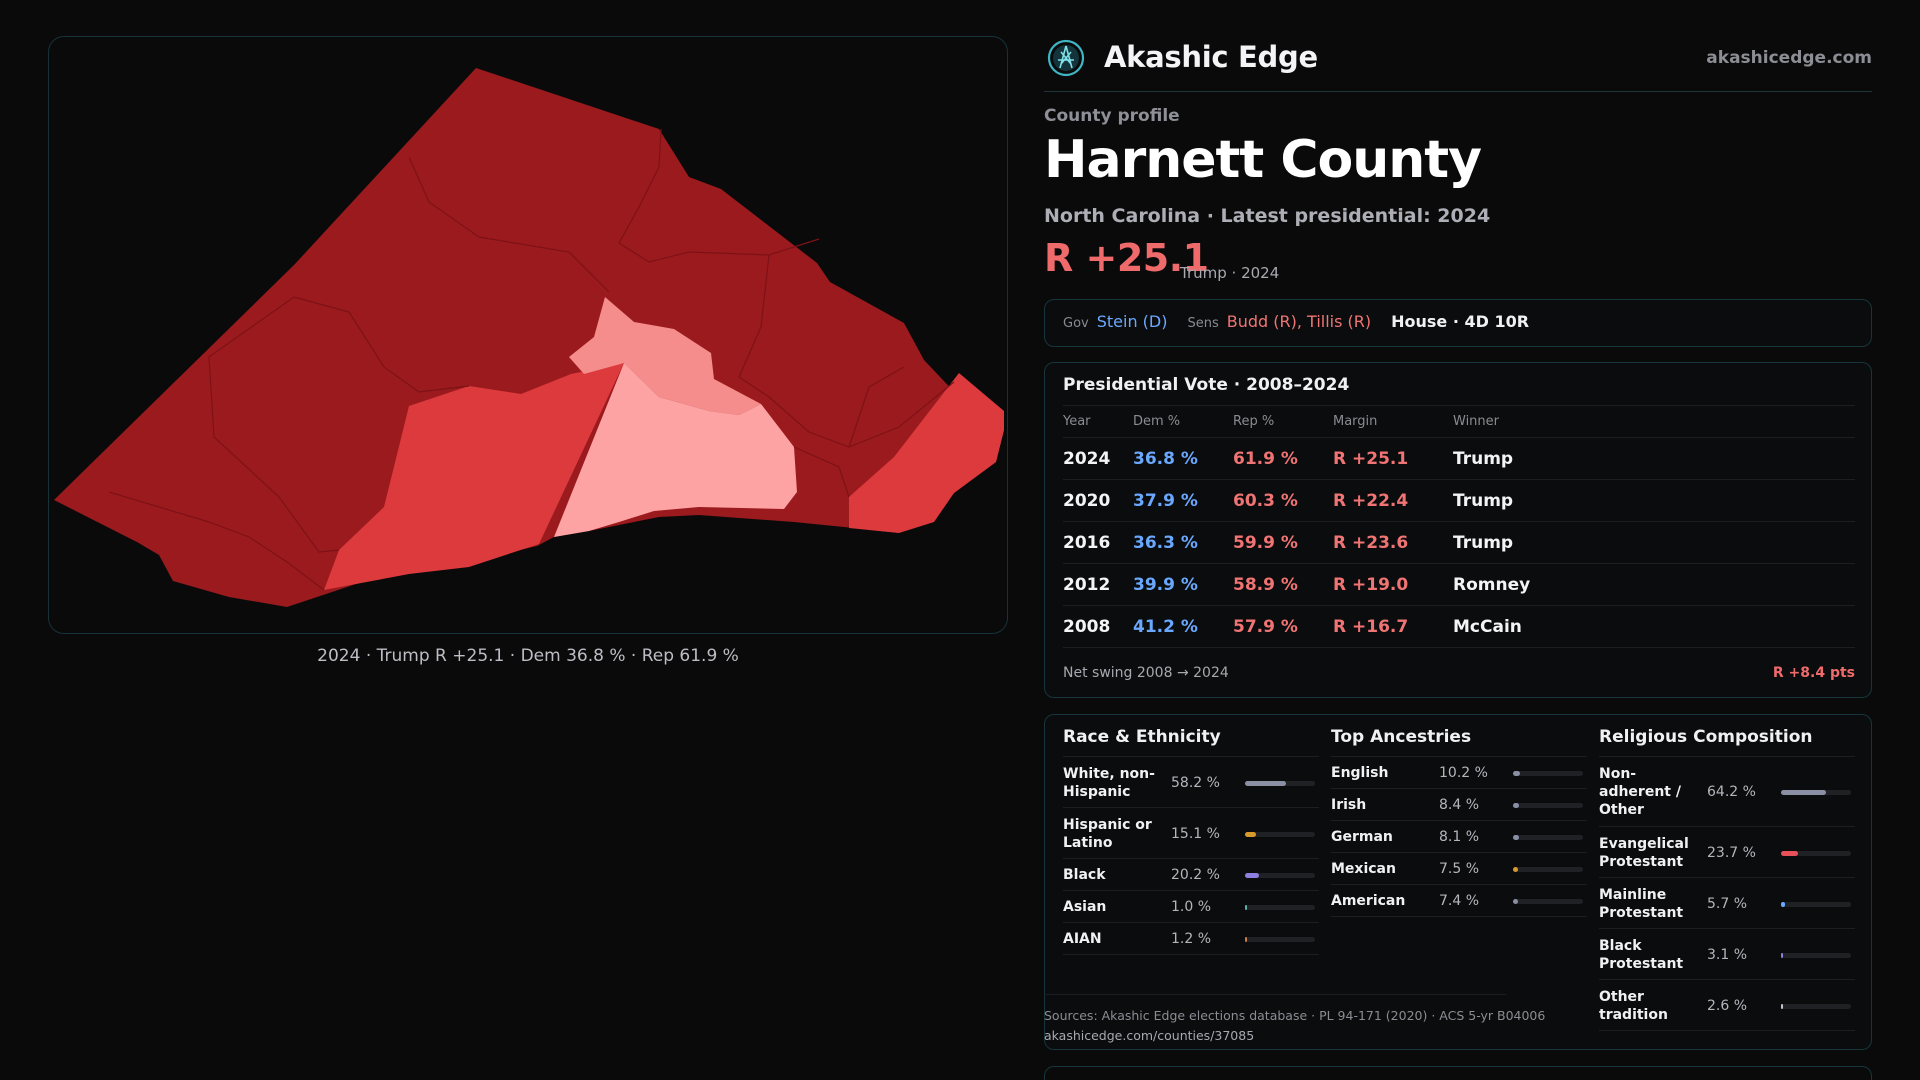 The width and height of the screenshot is (1920, 1080). Describe the element at coordinates (1183, 500) in the screenshot. I see `dem-cell: 37.9 %` at that location.